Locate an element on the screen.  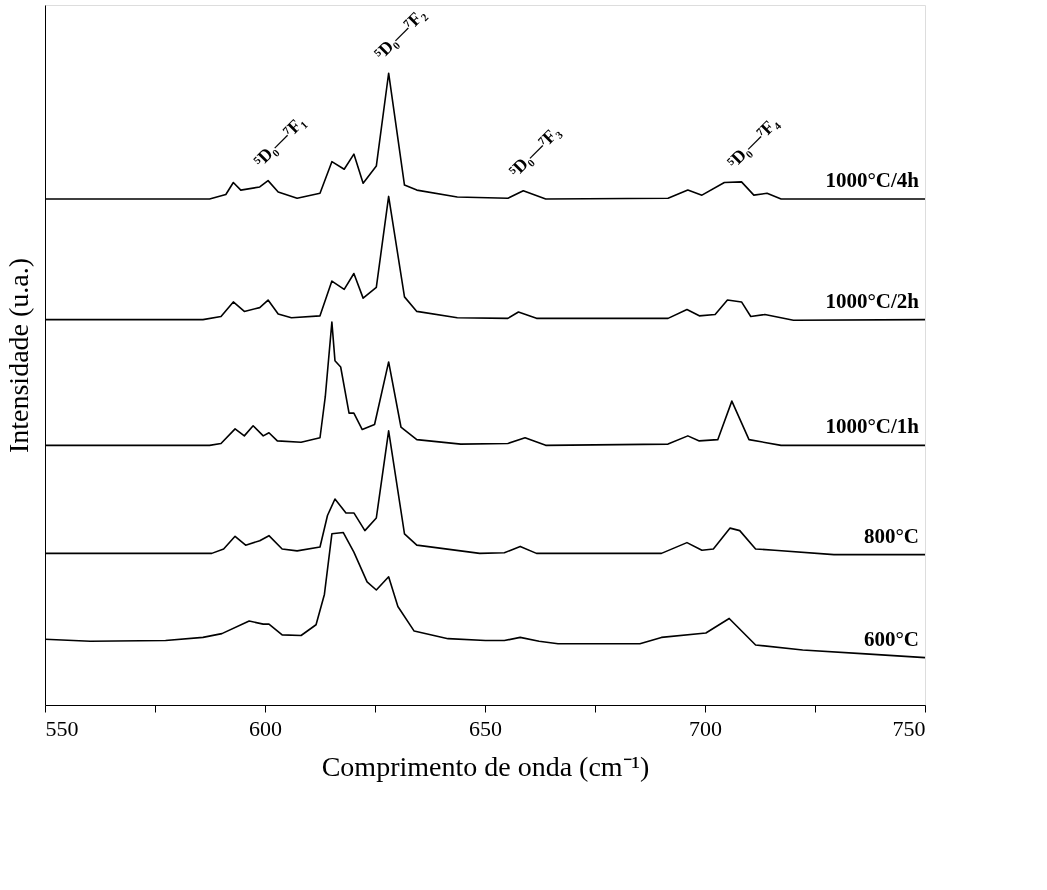
series-label: 1000°C/4h is located at coordinates (872, 179).